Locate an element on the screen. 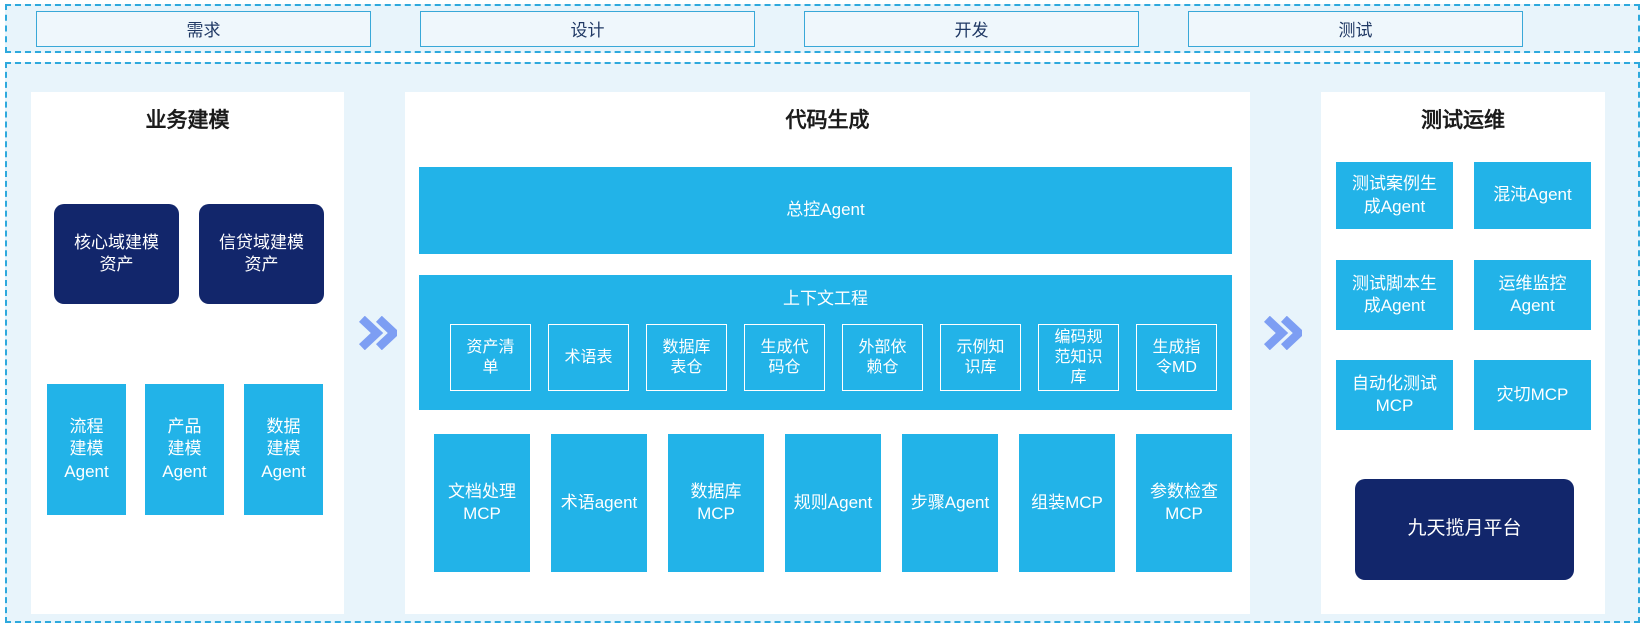  master-control-agent-bar: 总控Agent is located at coordinates (825, 210).